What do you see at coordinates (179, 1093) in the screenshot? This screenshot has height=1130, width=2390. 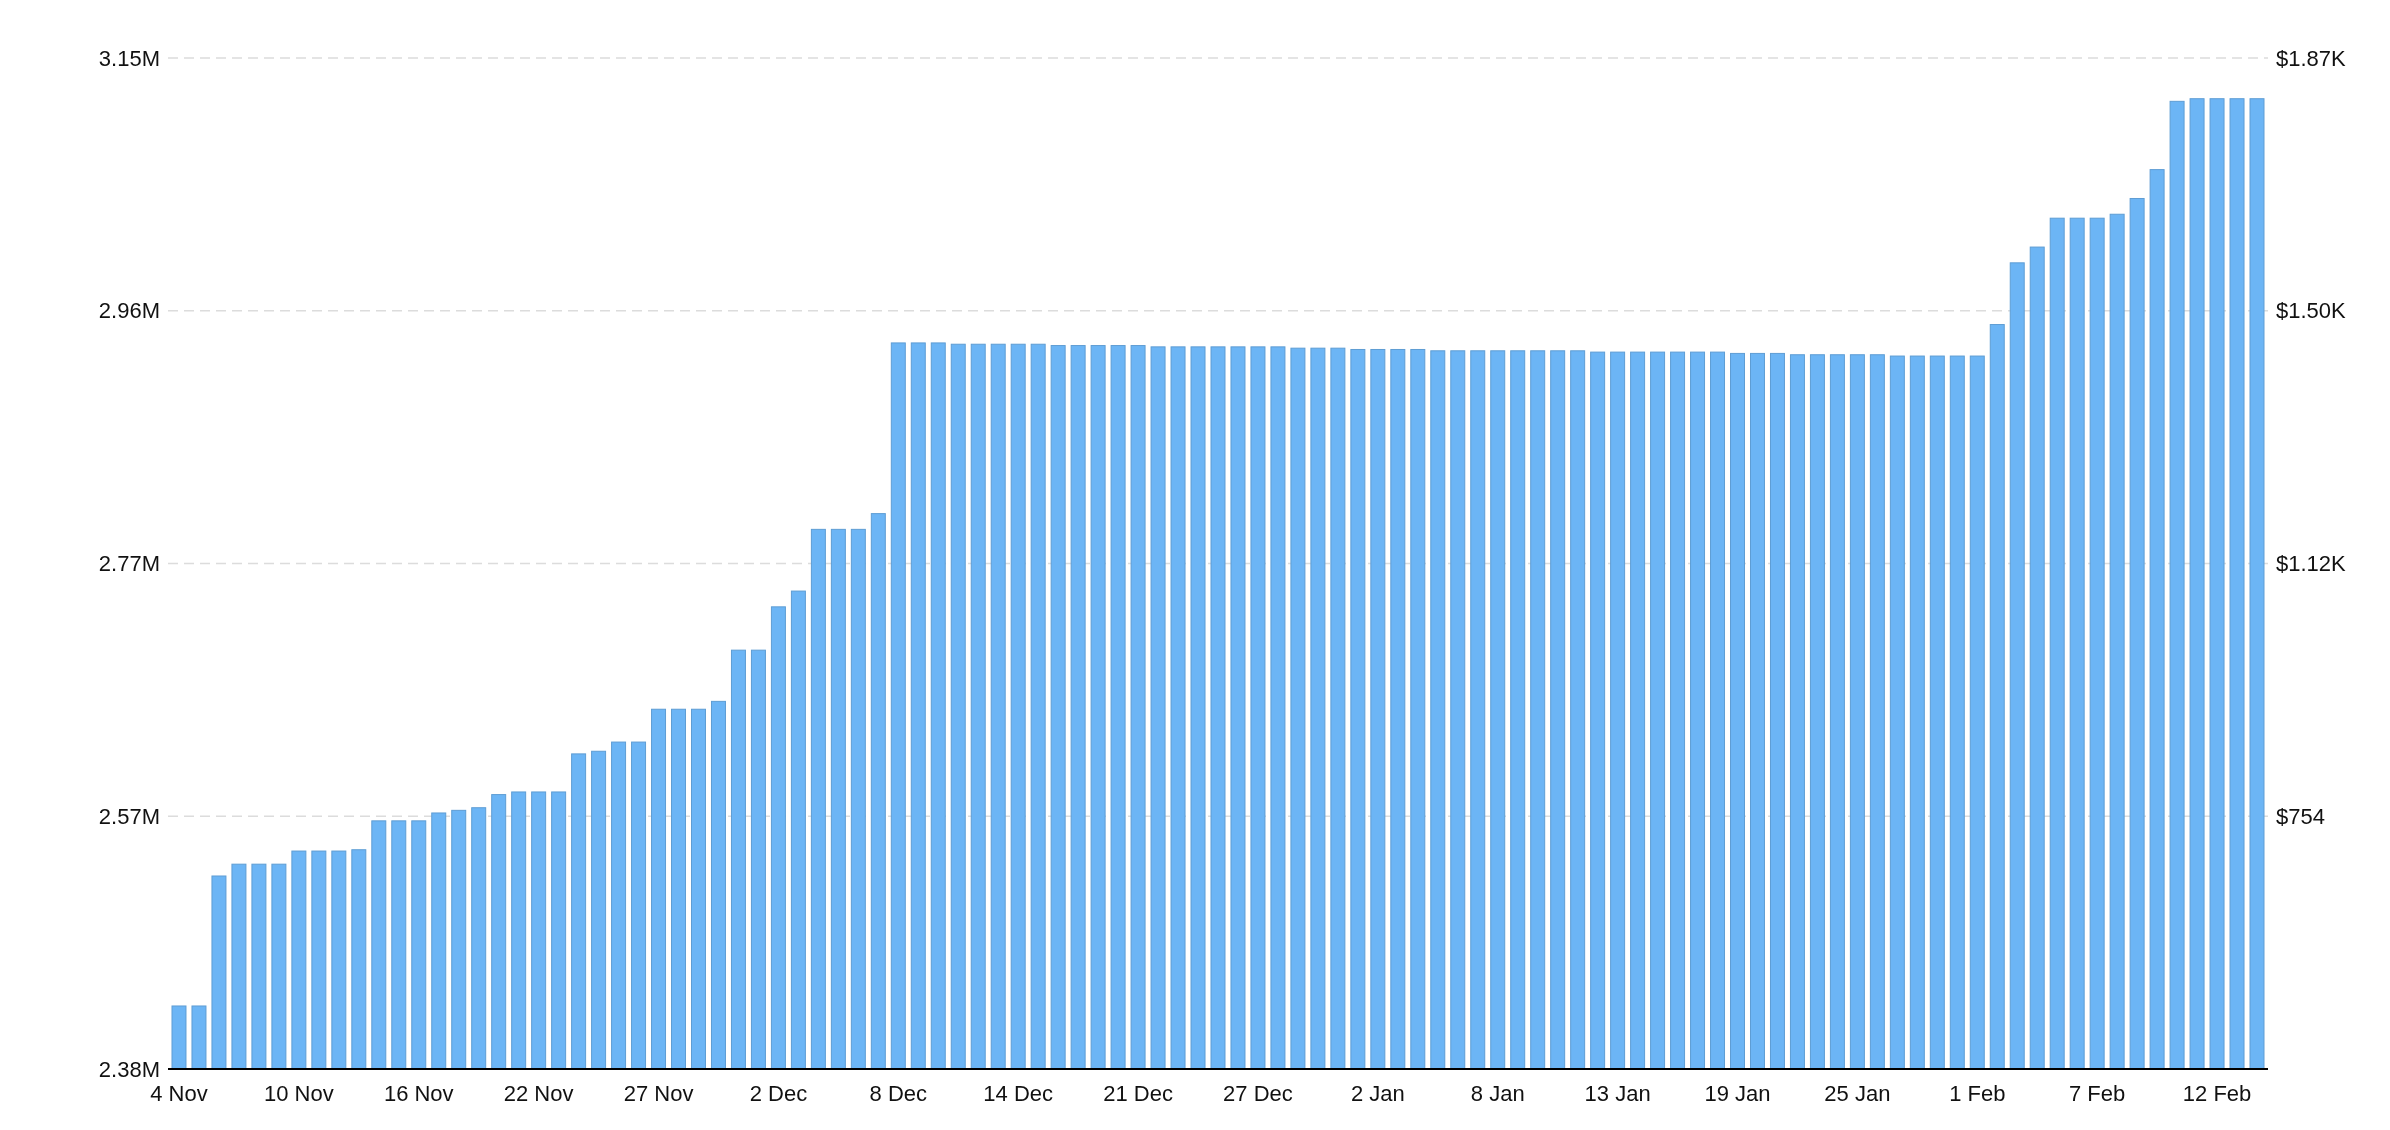 I see `x-tick-label: 4 Nov` at bounding box center [179, 1093].